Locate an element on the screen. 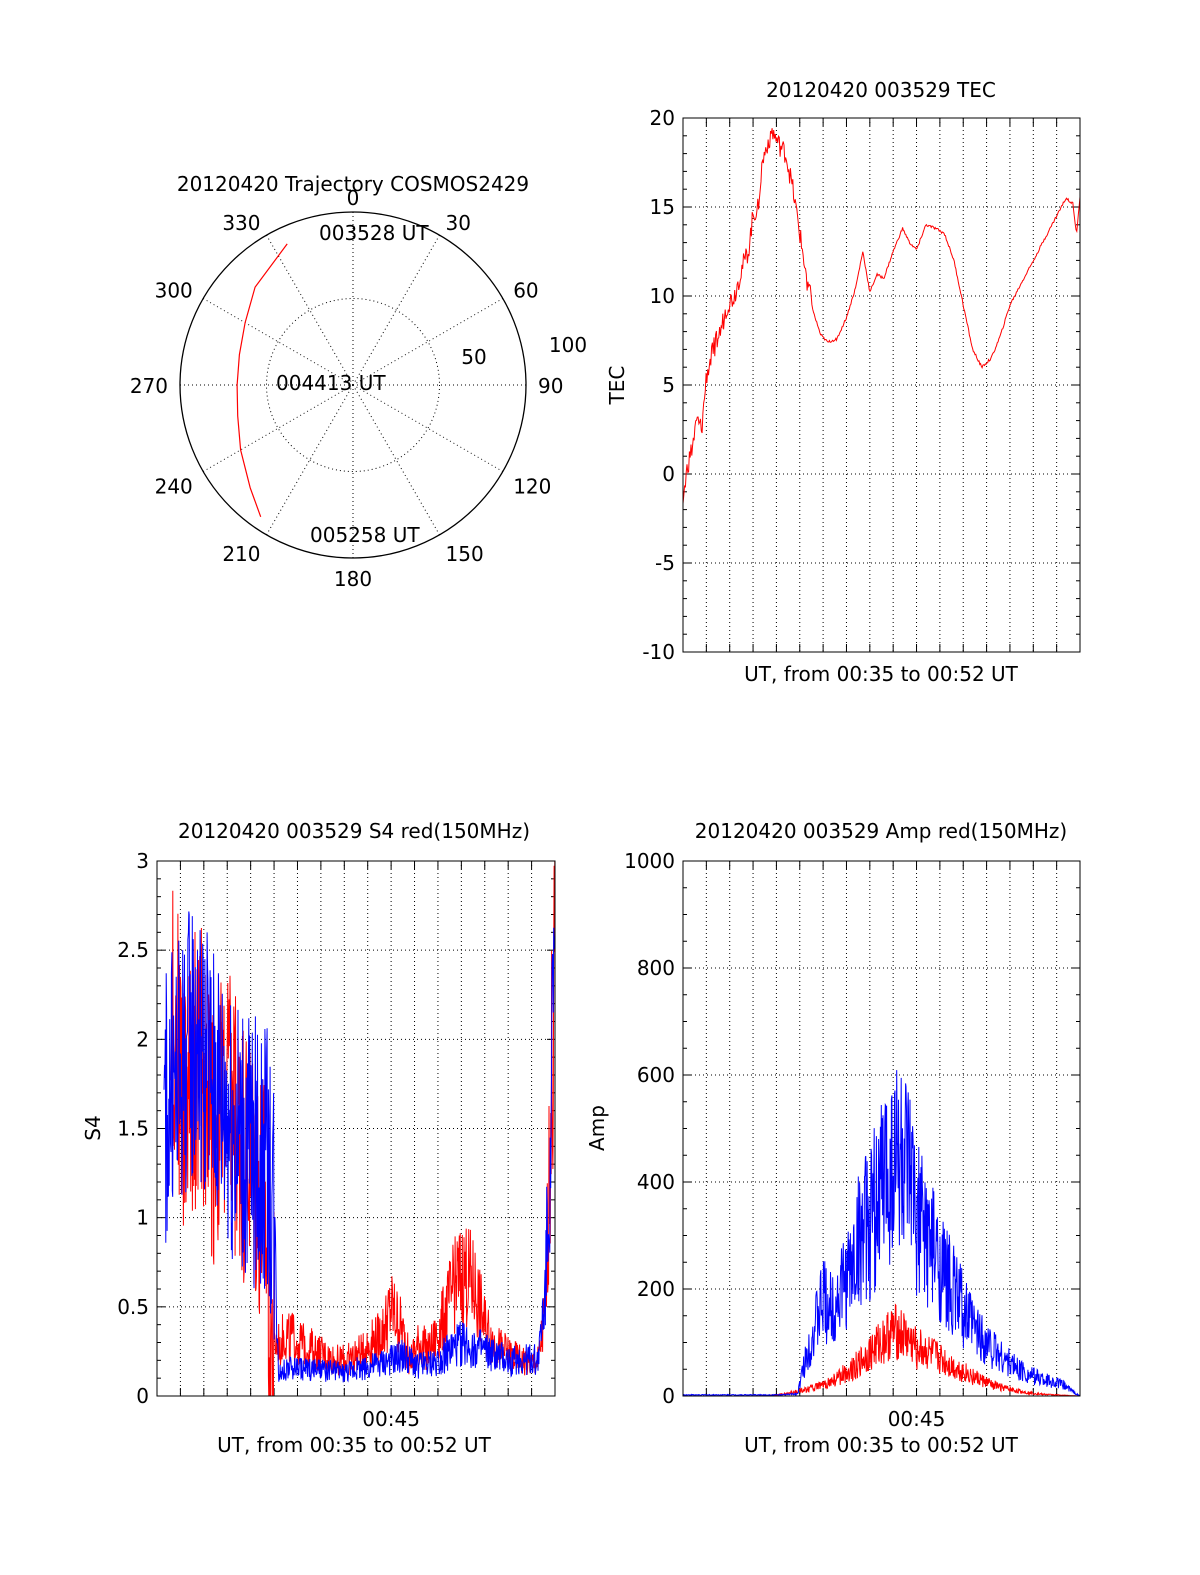  polar-trajectory-line is located at coordinates (262, 380).